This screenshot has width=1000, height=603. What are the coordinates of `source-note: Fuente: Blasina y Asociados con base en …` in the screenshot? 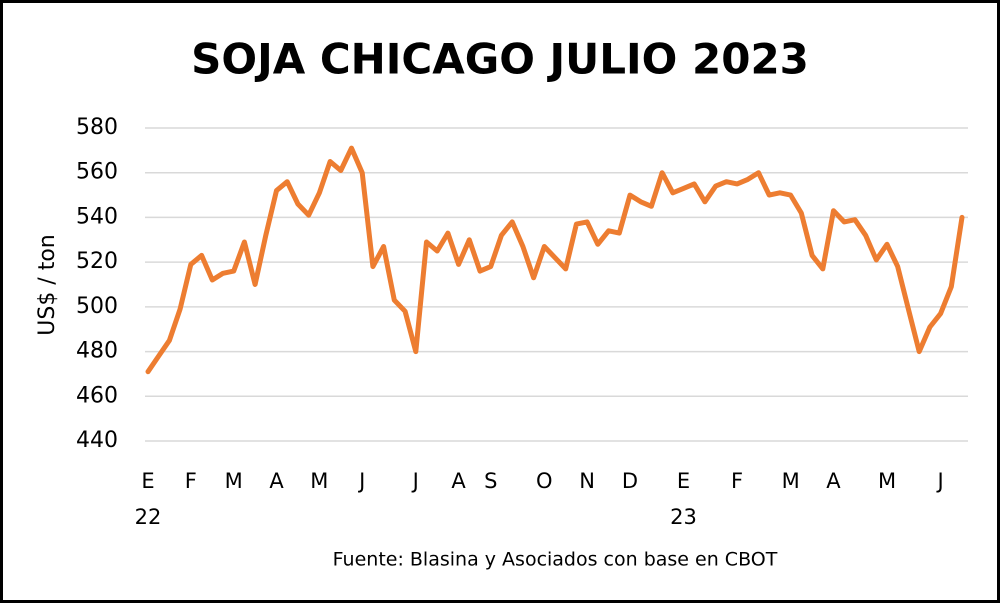 It's located at (555, 560).